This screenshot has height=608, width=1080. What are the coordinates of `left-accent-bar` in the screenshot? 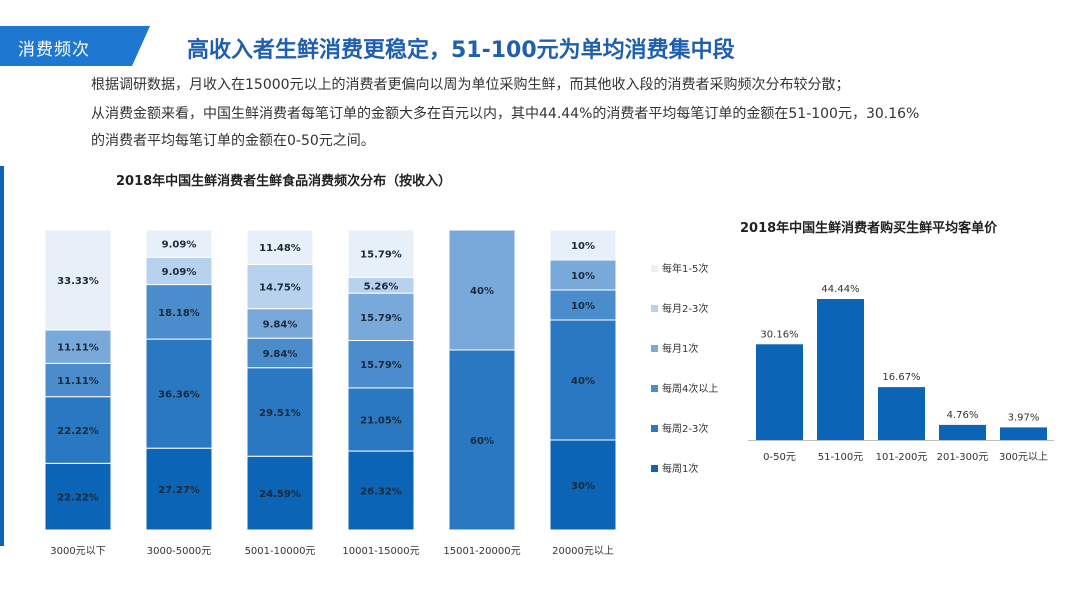 It's located at (2, 356).